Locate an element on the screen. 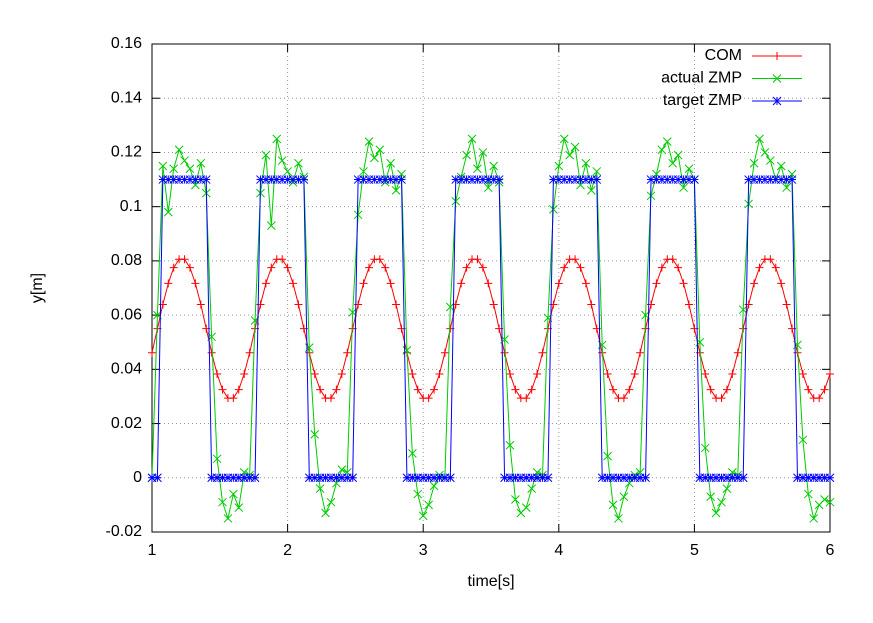  y-tick-label: 0 is located at coordinates (137, 477).